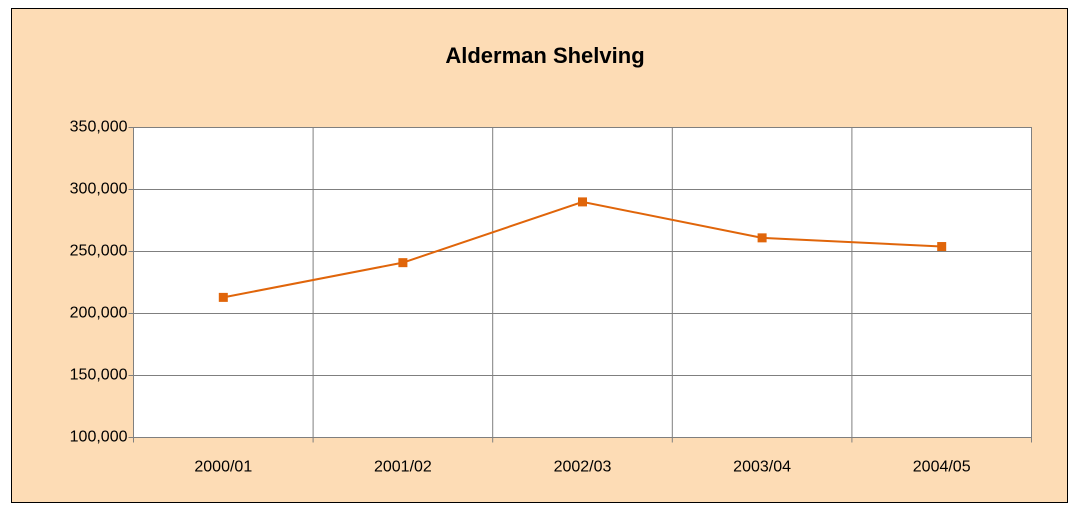  Describe the element at coordinates (99, 189) in the screenshot. I see `y-tick-label: 300,000` at that location.